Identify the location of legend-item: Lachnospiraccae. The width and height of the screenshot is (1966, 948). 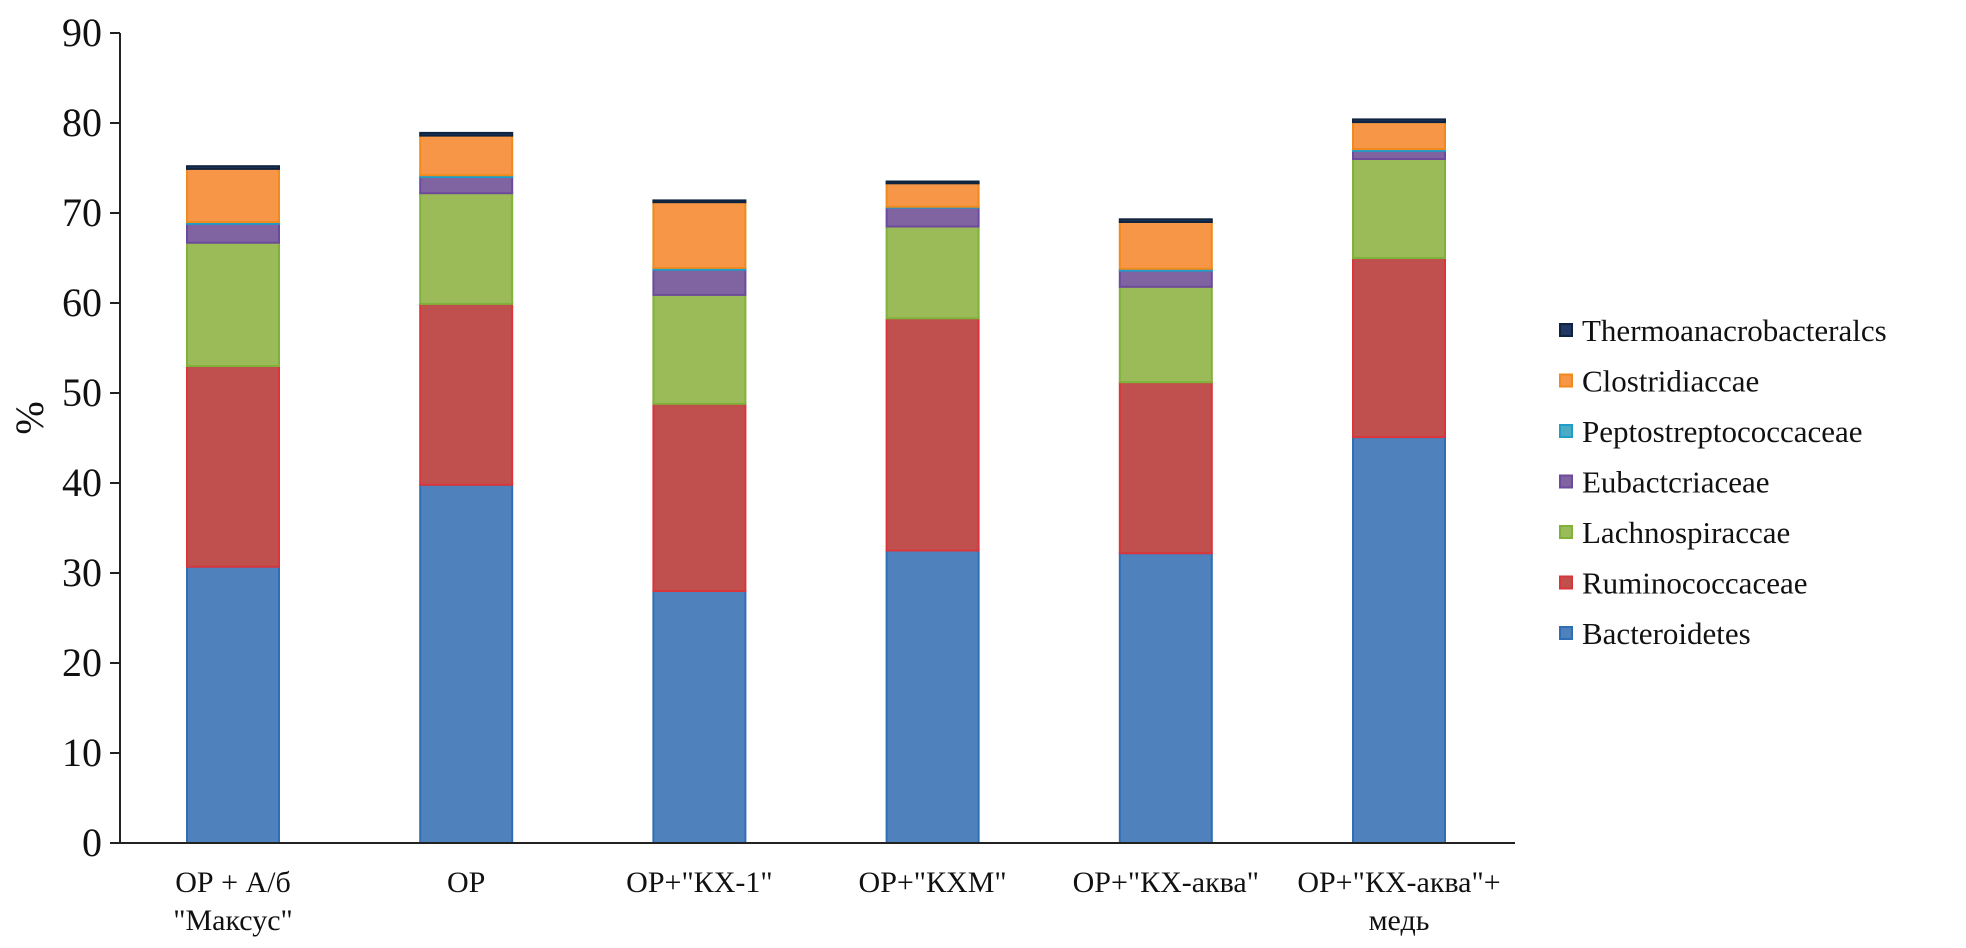
(1674, 532).